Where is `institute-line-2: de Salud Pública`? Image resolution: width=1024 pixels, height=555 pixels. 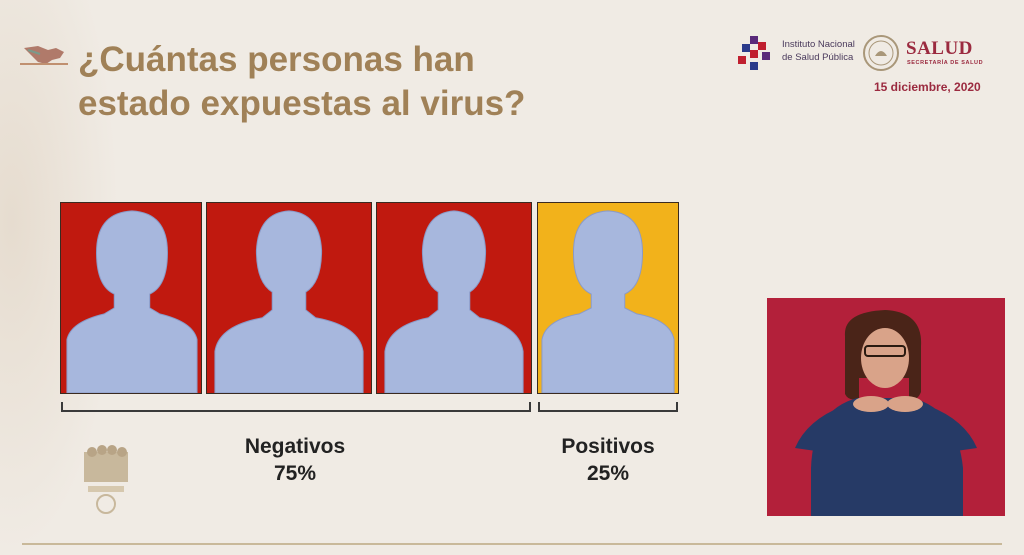 institute-line-2: de Salud Pública is located at coordinates (818, 57).